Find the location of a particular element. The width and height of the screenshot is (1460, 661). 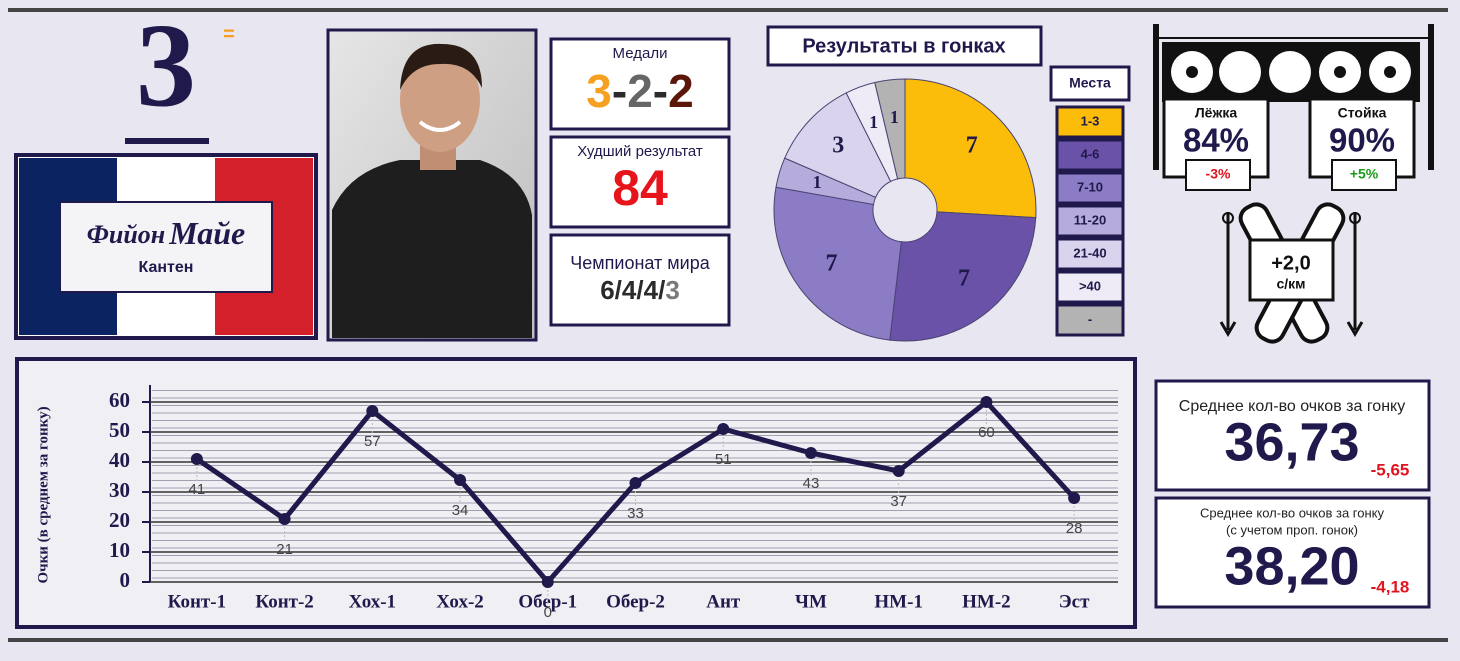

slice-label: 3 is located at coordinates (838, 146).